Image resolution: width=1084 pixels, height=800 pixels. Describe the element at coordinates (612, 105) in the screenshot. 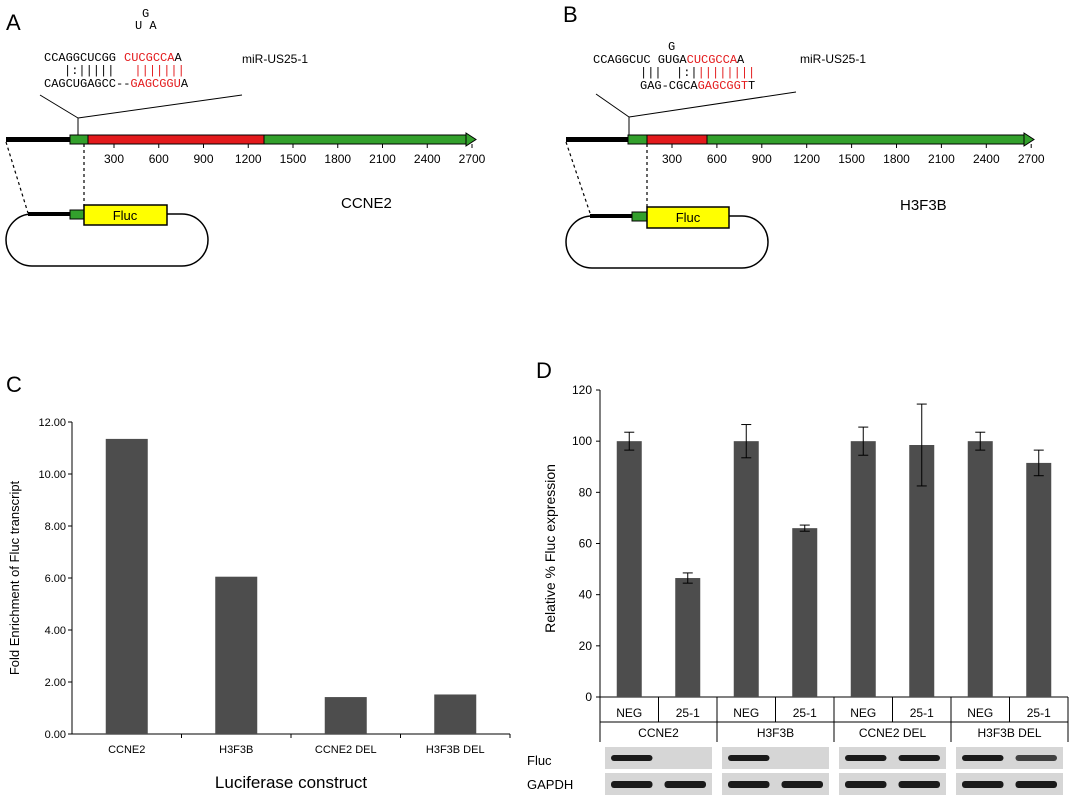

I see `callout-left-b` at that location.